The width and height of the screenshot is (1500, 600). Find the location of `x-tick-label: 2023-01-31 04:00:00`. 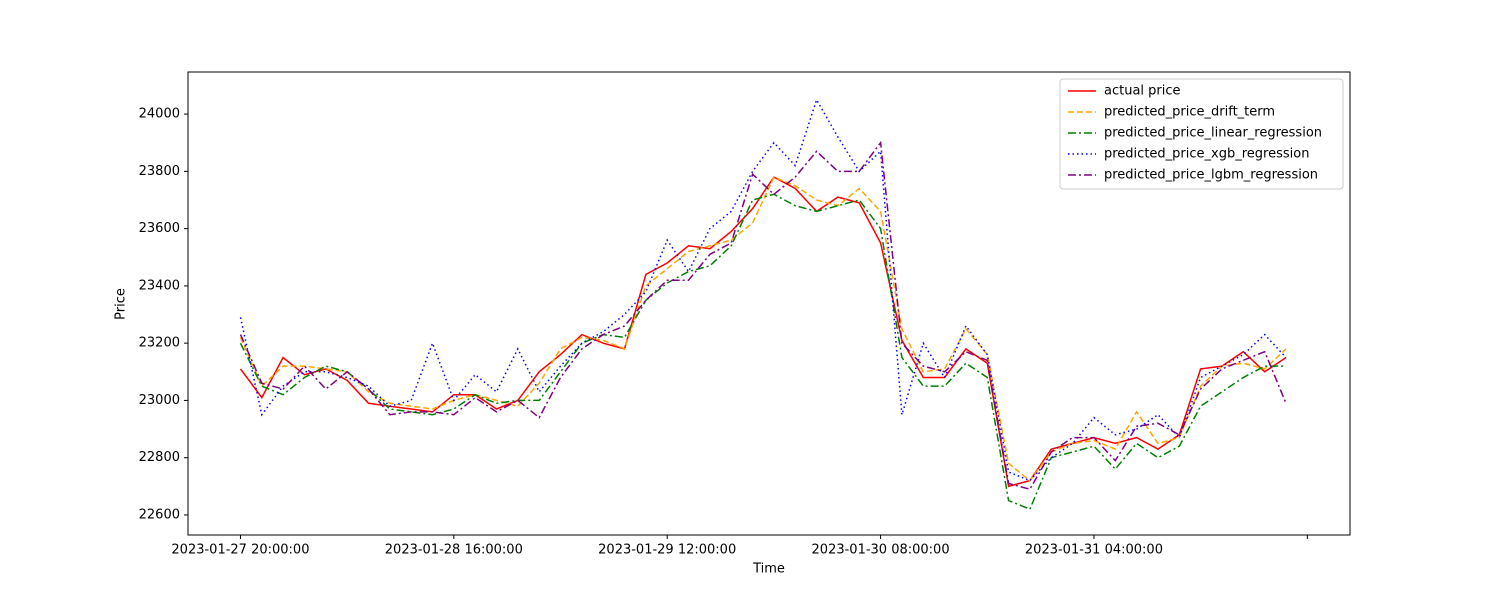

x-tick-label: 2023-01-31 04:00:00 is located at coordinates (1094, 550).